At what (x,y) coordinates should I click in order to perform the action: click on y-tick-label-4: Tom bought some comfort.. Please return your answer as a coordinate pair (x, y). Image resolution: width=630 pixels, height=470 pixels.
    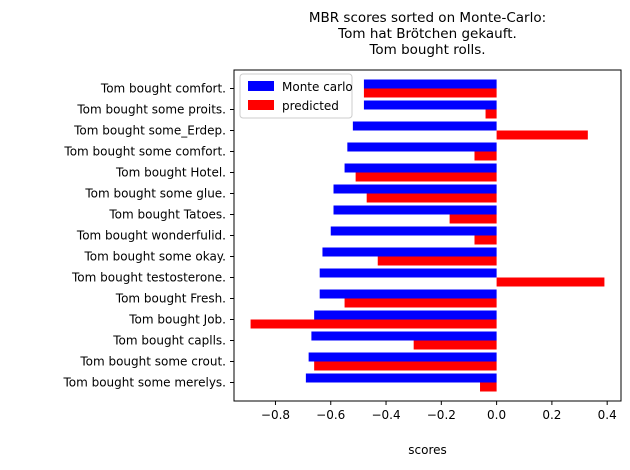
    Looking at the image, I should click on (144, 152).